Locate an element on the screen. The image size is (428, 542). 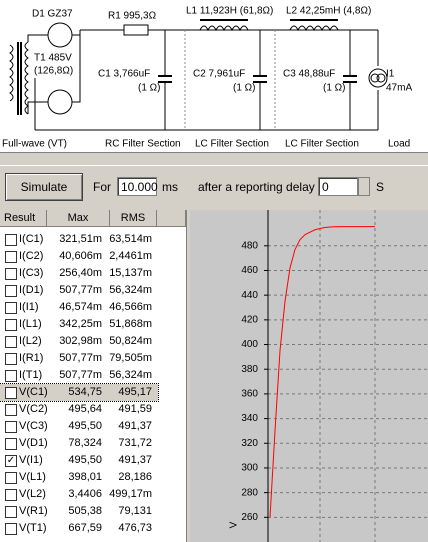
y-tick-label: 360 is located at coordinates (249, 394).